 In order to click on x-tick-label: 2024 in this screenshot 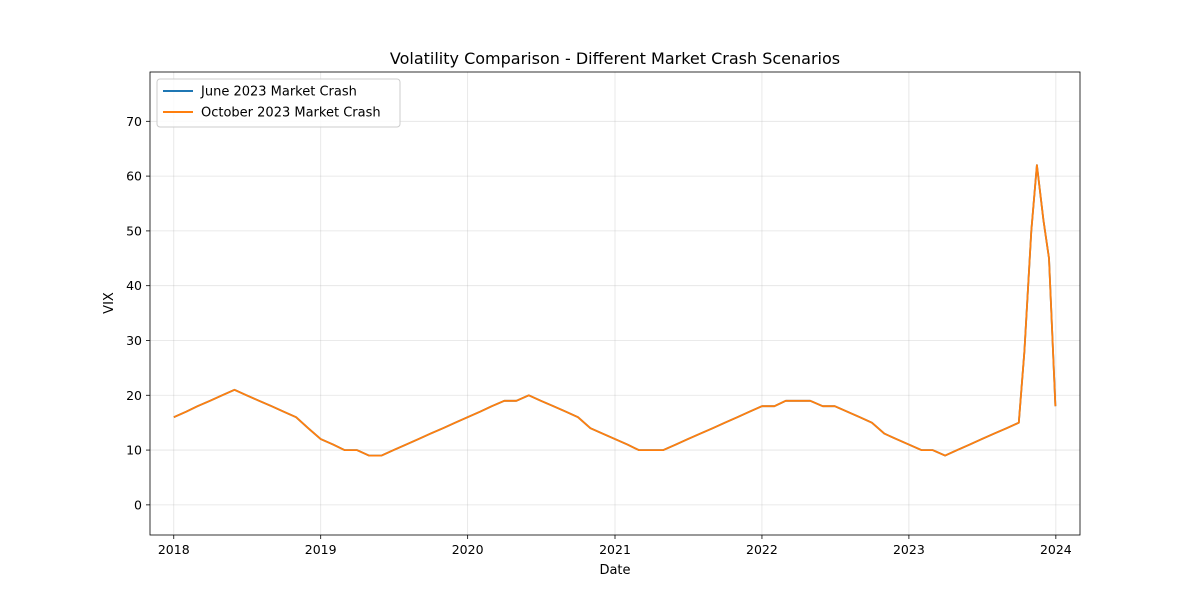, I will do `click(1056, 549)`.